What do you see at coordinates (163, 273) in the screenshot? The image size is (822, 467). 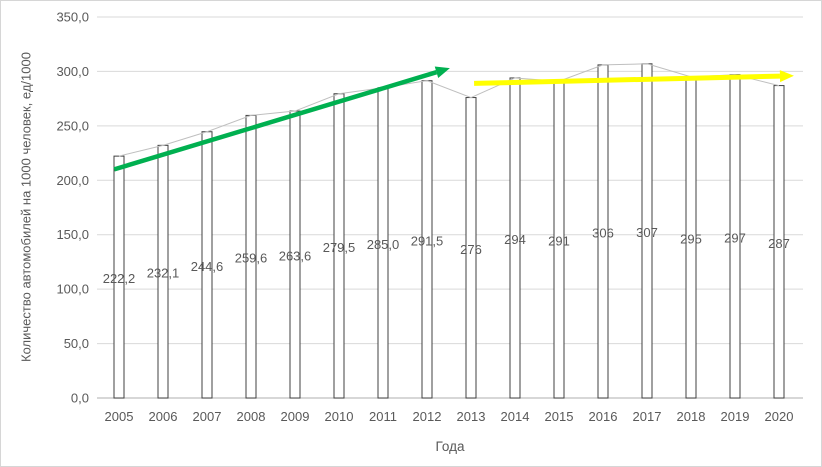 I see `bar-value-label: 232,1` at bounding box center [163, 273].